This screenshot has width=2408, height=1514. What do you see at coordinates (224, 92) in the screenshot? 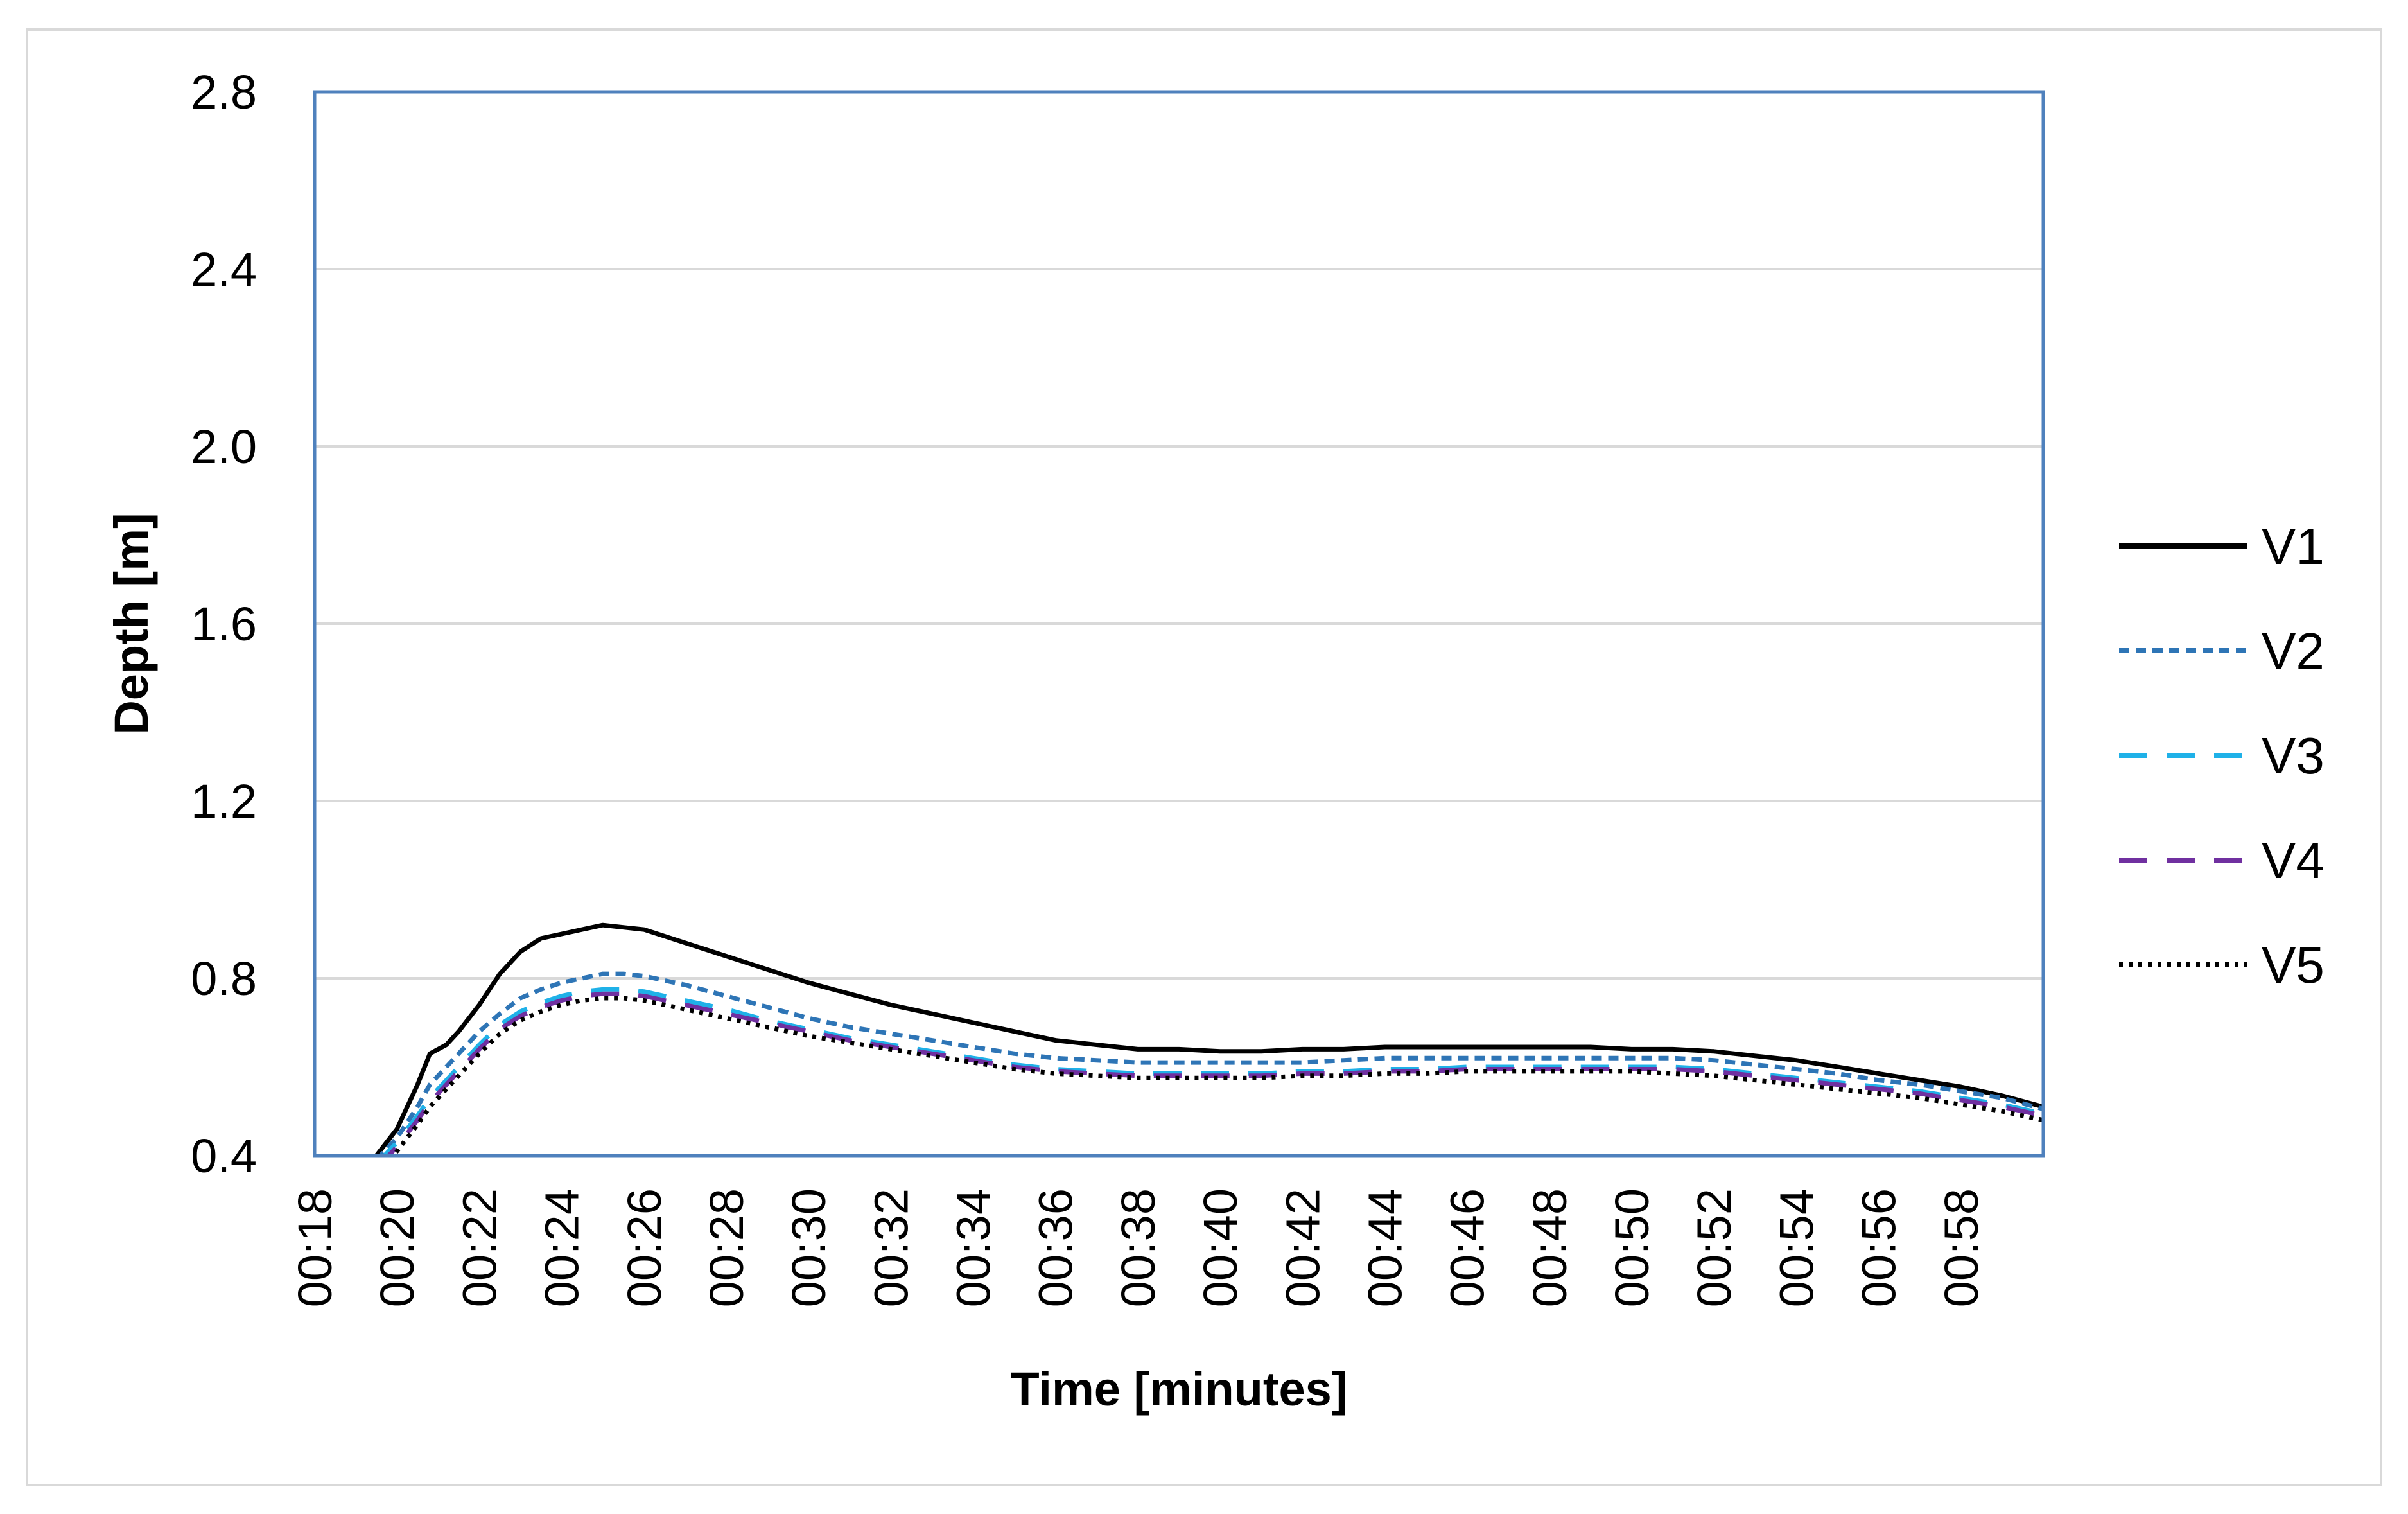
I see `y-tick-label: 2.8` at bounding box center [224, 92].